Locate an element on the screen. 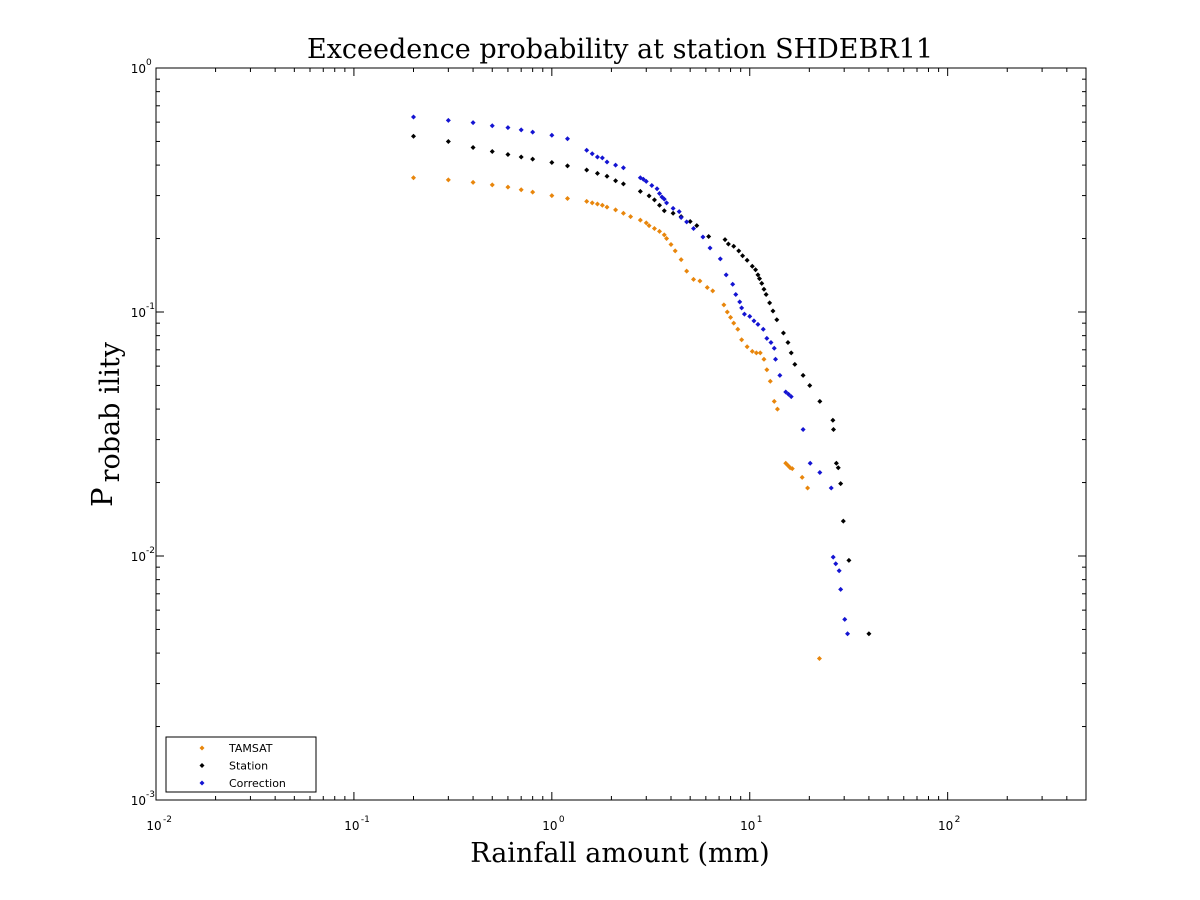  y-tick-label: 10 -1 is located at coordinates (143, 311).